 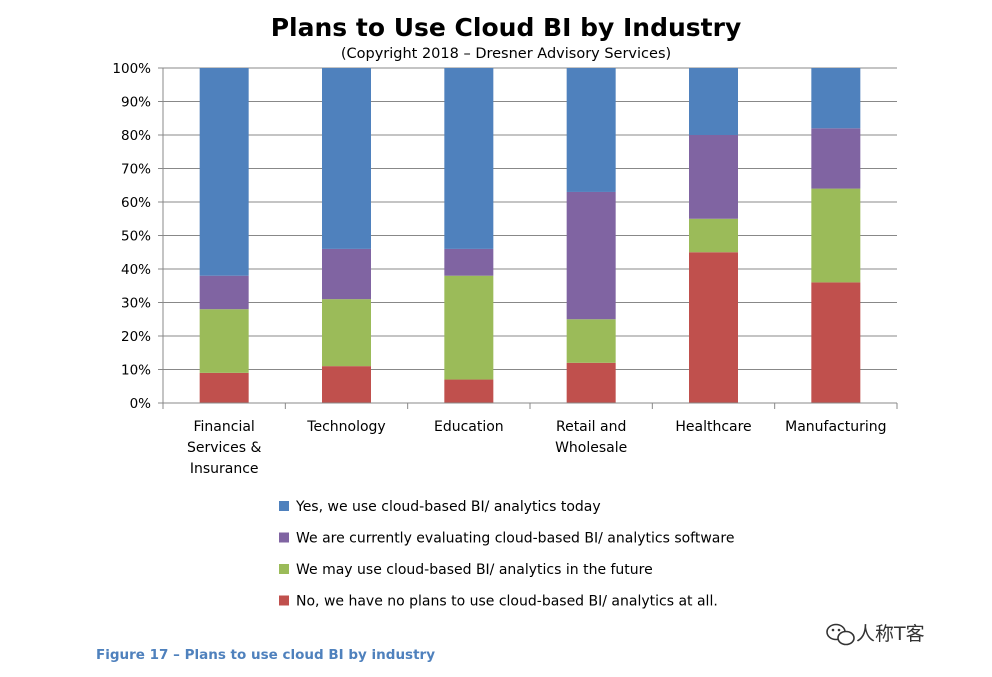 I want to click on y-tick-label: 80%, so click(x=136, y=136).